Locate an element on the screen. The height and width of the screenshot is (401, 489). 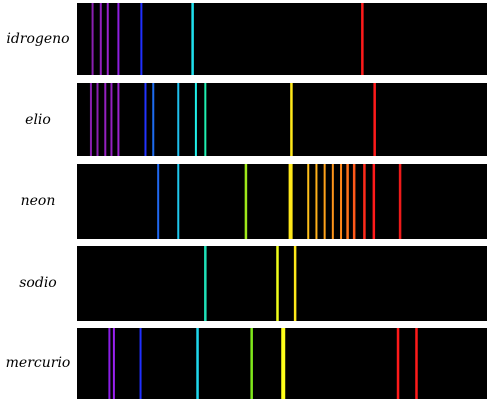
spectrum-label: neon is located at coordinates (38, 201).